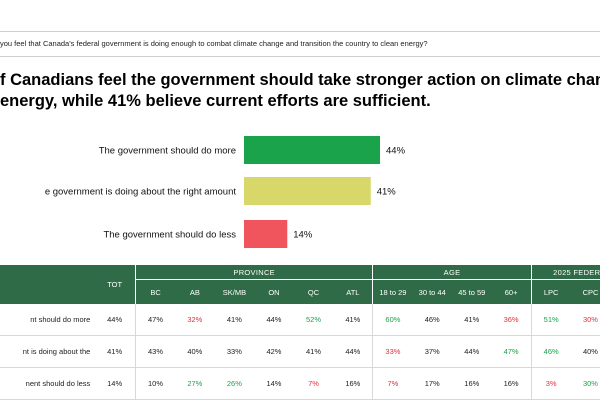 The width and height of the screenshot is (600, 400). Describe the element at coordinates (115, 351) in the screenshot. I see `cell-tot-1: 41%` at that location.